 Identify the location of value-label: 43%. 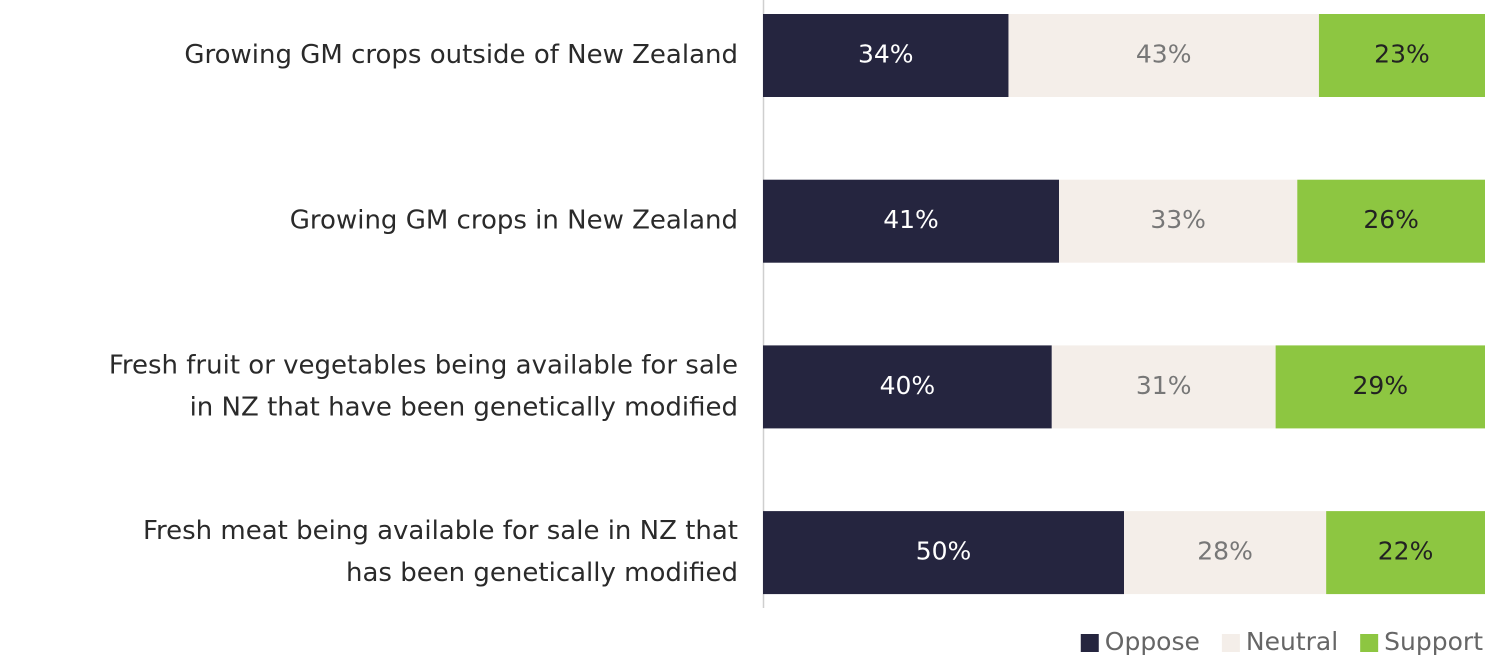
(1164, 54).